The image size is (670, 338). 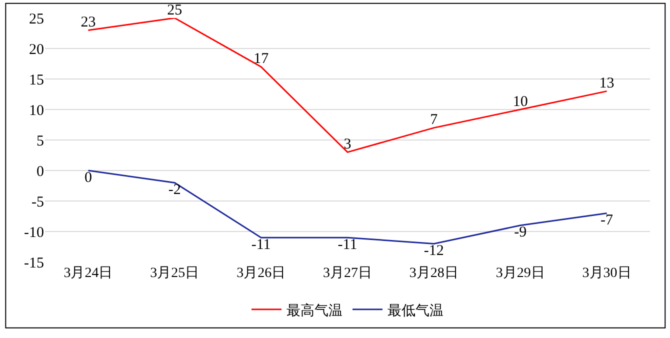 I want to click on data-label: 3, so click(x=348, y=144).